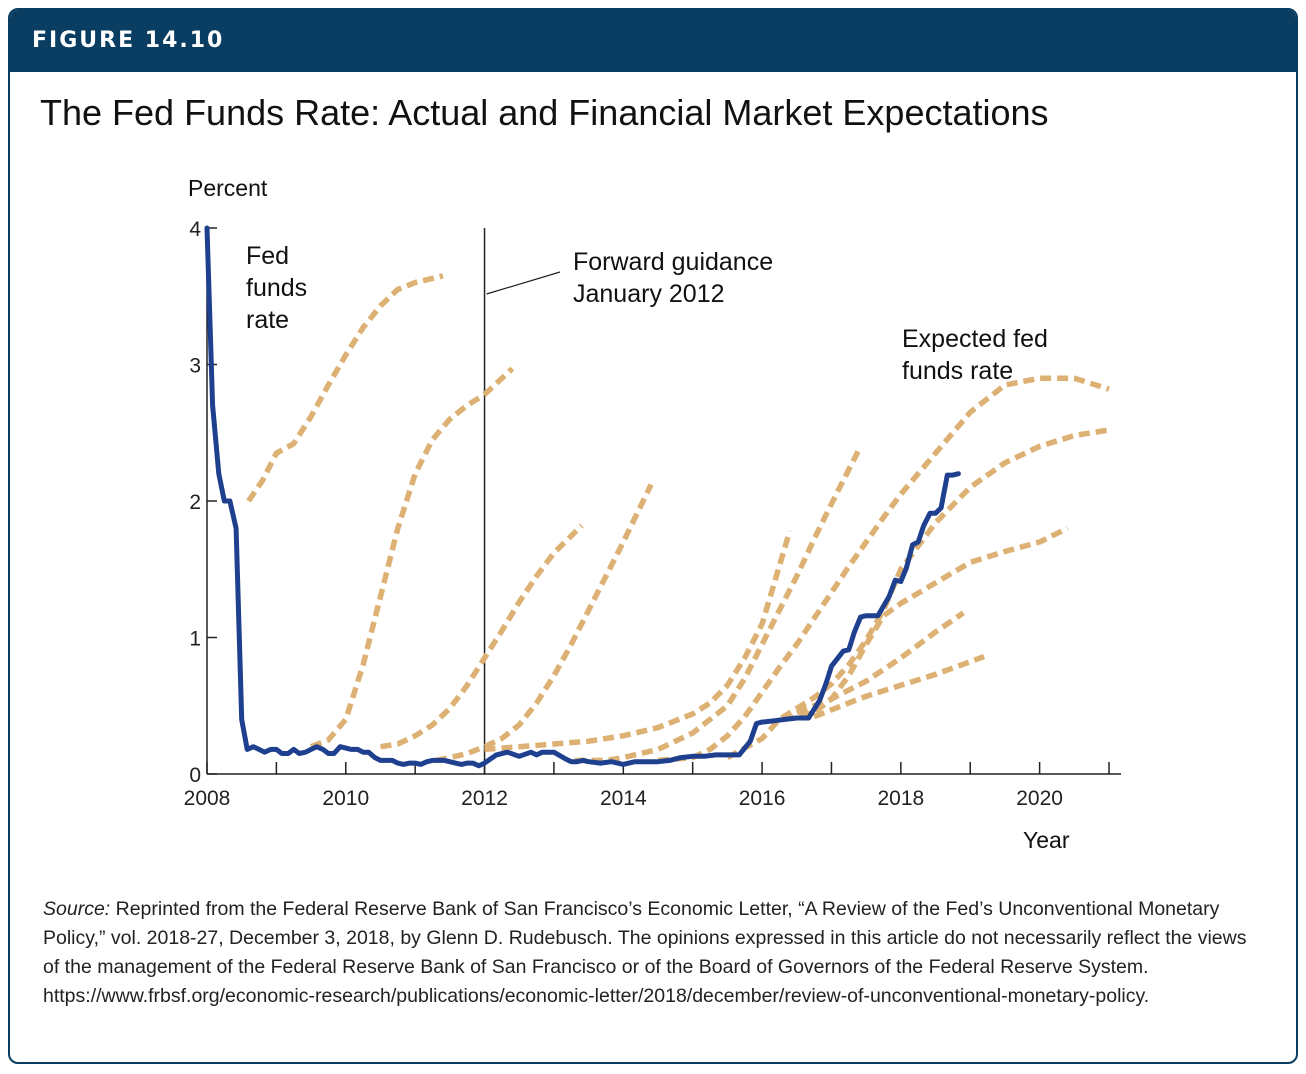 The image size is (1306, 1074). Describe the element at coordinates (267, 320) in the screenshot. I see `fed-funds-rate-label: rate` at that location.